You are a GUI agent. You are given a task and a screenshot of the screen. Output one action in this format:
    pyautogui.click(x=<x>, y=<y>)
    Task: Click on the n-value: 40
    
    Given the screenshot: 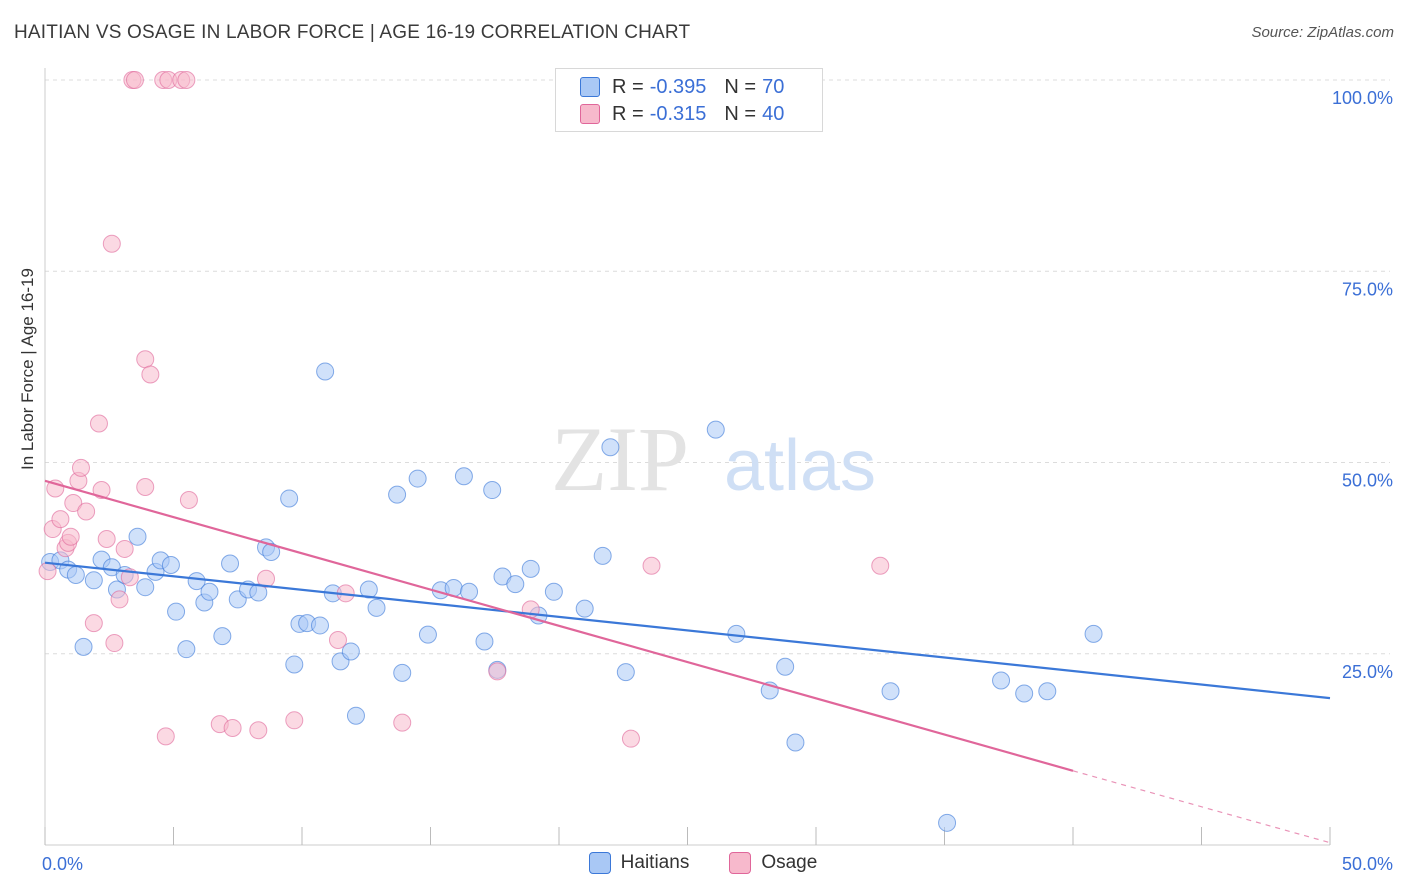 What is the action you would take?
    pyautogui.click(x=773, y=113)
    